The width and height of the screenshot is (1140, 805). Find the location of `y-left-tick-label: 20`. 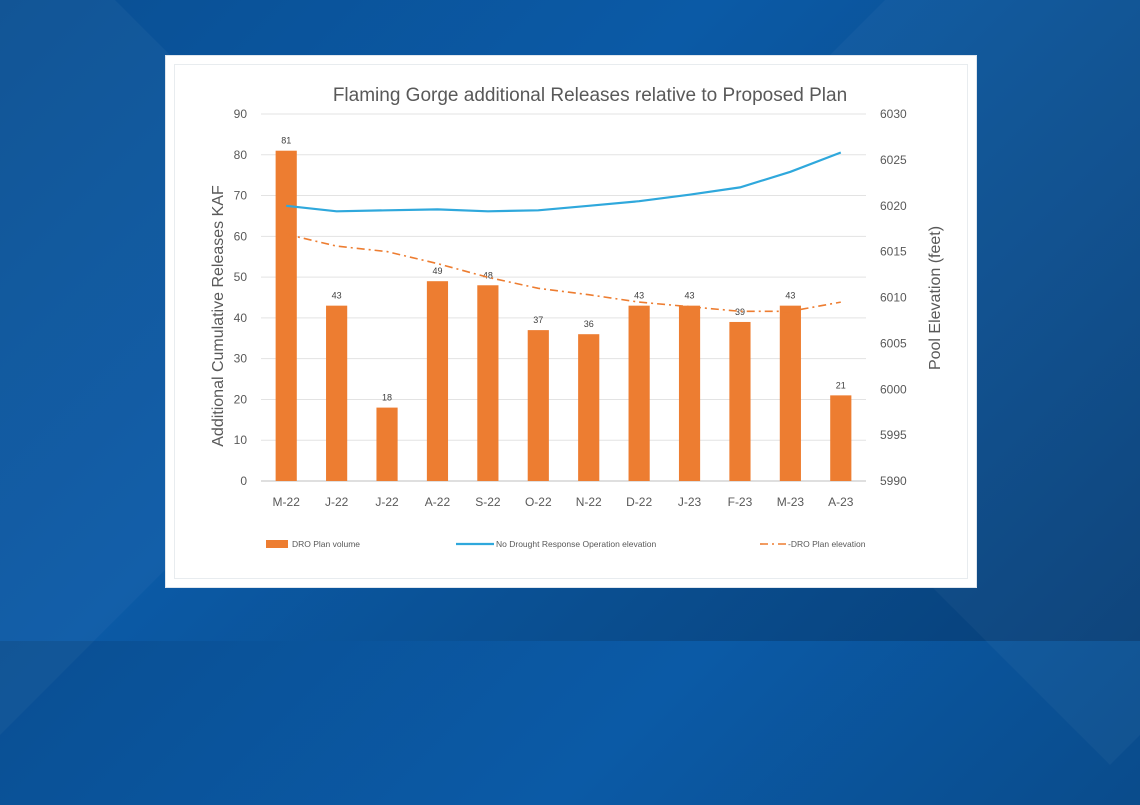

y-left-tick-label: 20 is located at coordinates (241, 399).